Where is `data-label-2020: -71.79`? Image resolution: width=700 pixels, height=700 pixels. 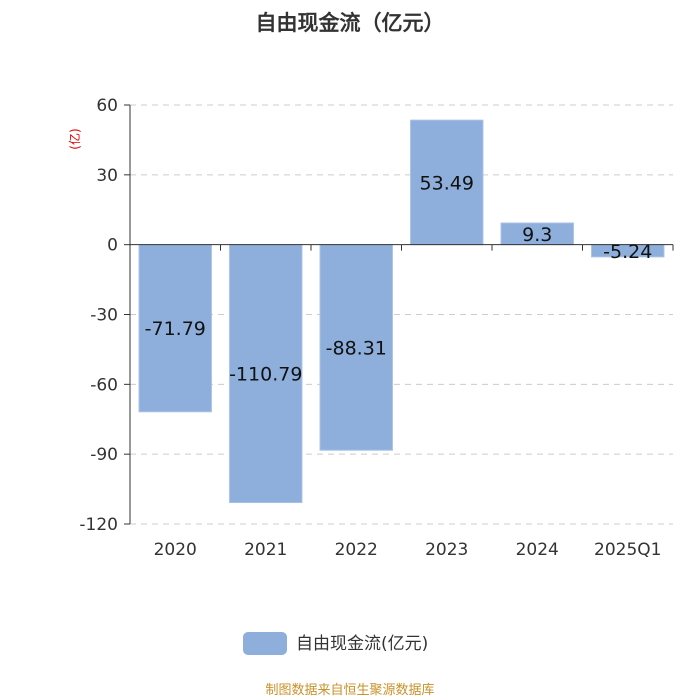
data-label-2020: -71.79 is located at coordinates (175, 329).